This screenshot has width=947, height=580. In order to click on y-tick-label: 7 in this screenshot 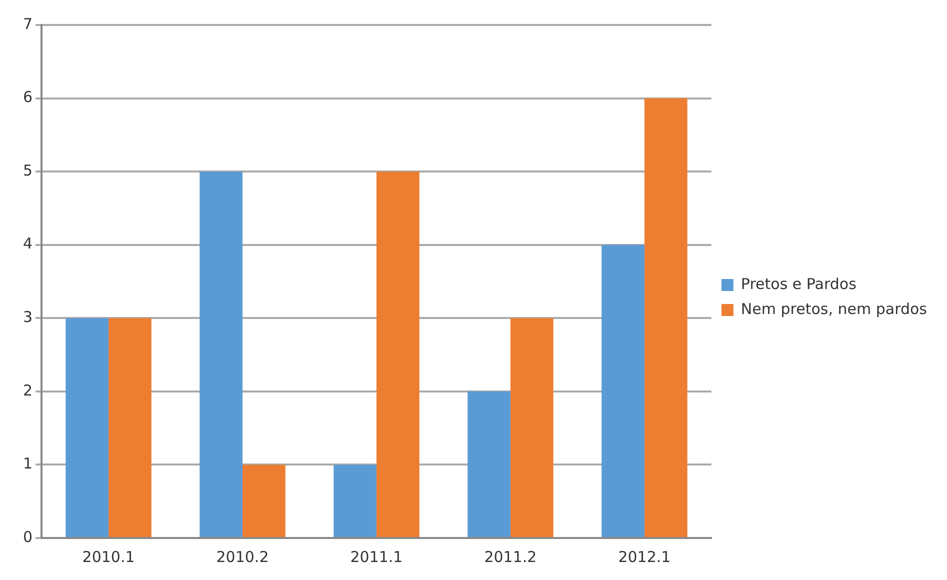, I will do `click(27, 23)`.